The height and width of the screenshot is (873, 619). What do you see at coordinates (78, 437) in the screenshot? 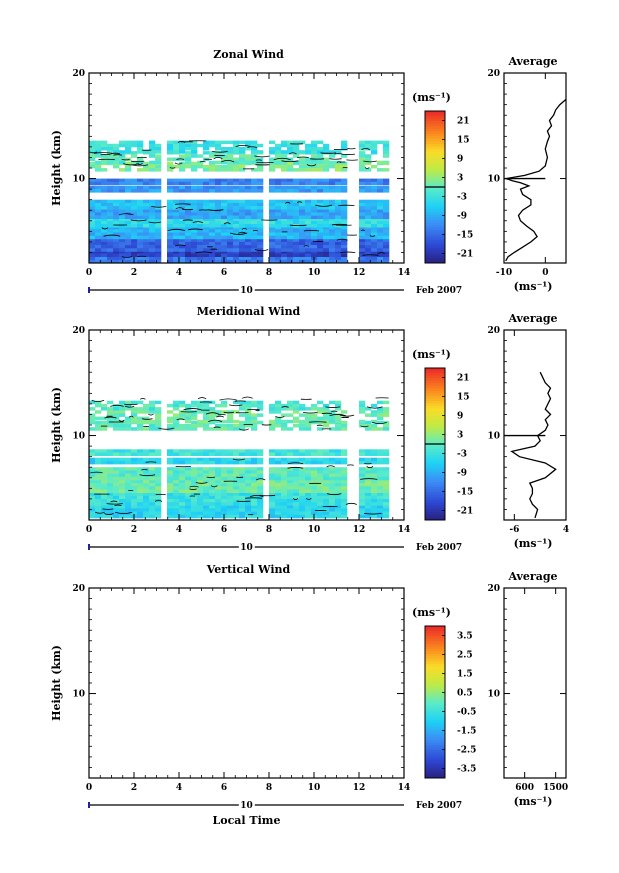
I see `y-tick-label: 10` at bounding box center [78, 437].